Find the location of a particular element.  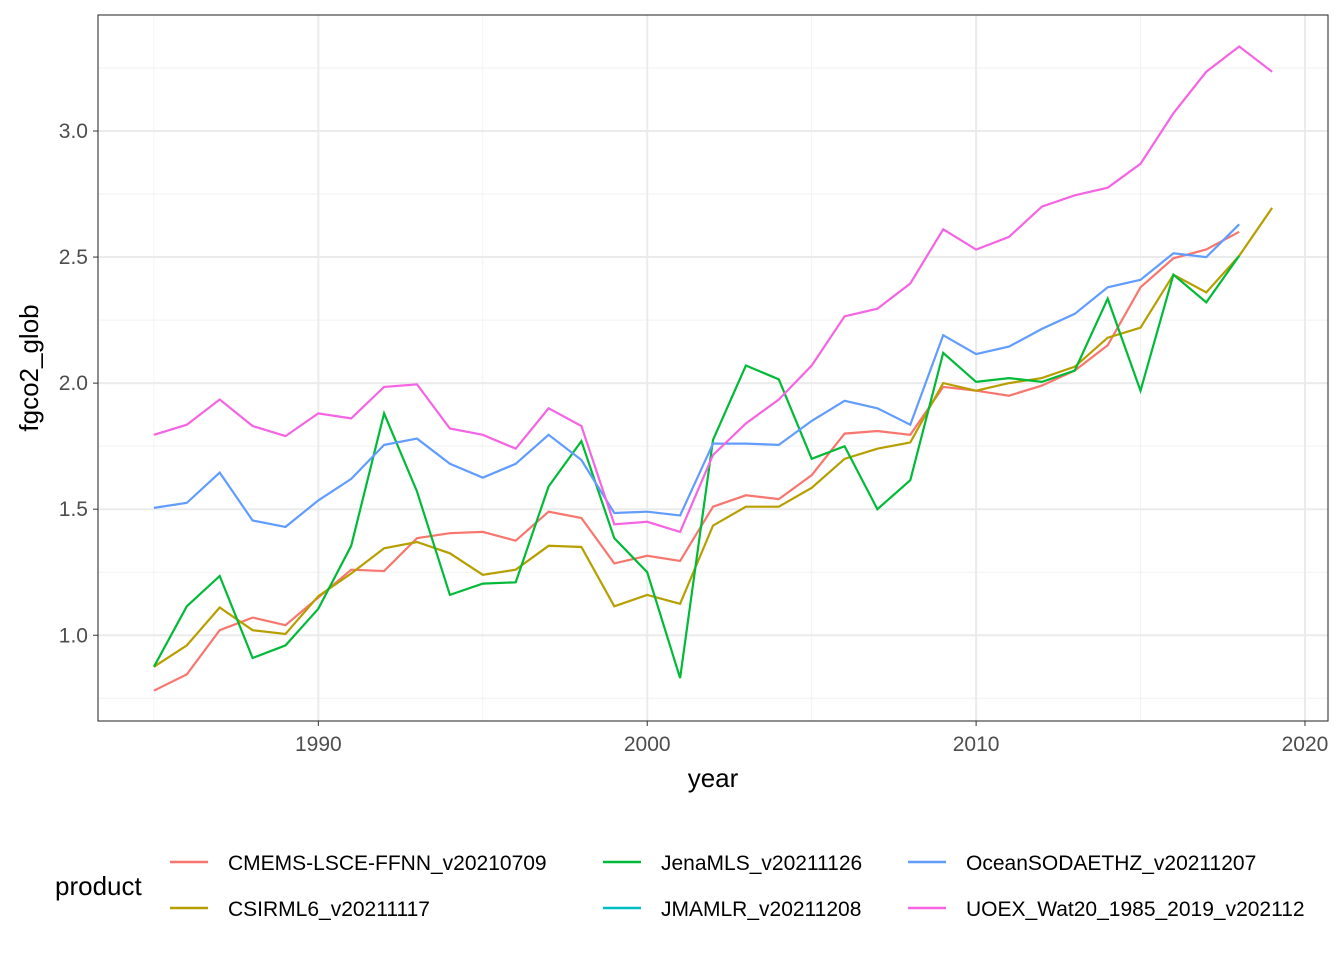

y-axis: 1.0 1.5 2.0 2.5 3.0 is located at coordinates (78, 383).